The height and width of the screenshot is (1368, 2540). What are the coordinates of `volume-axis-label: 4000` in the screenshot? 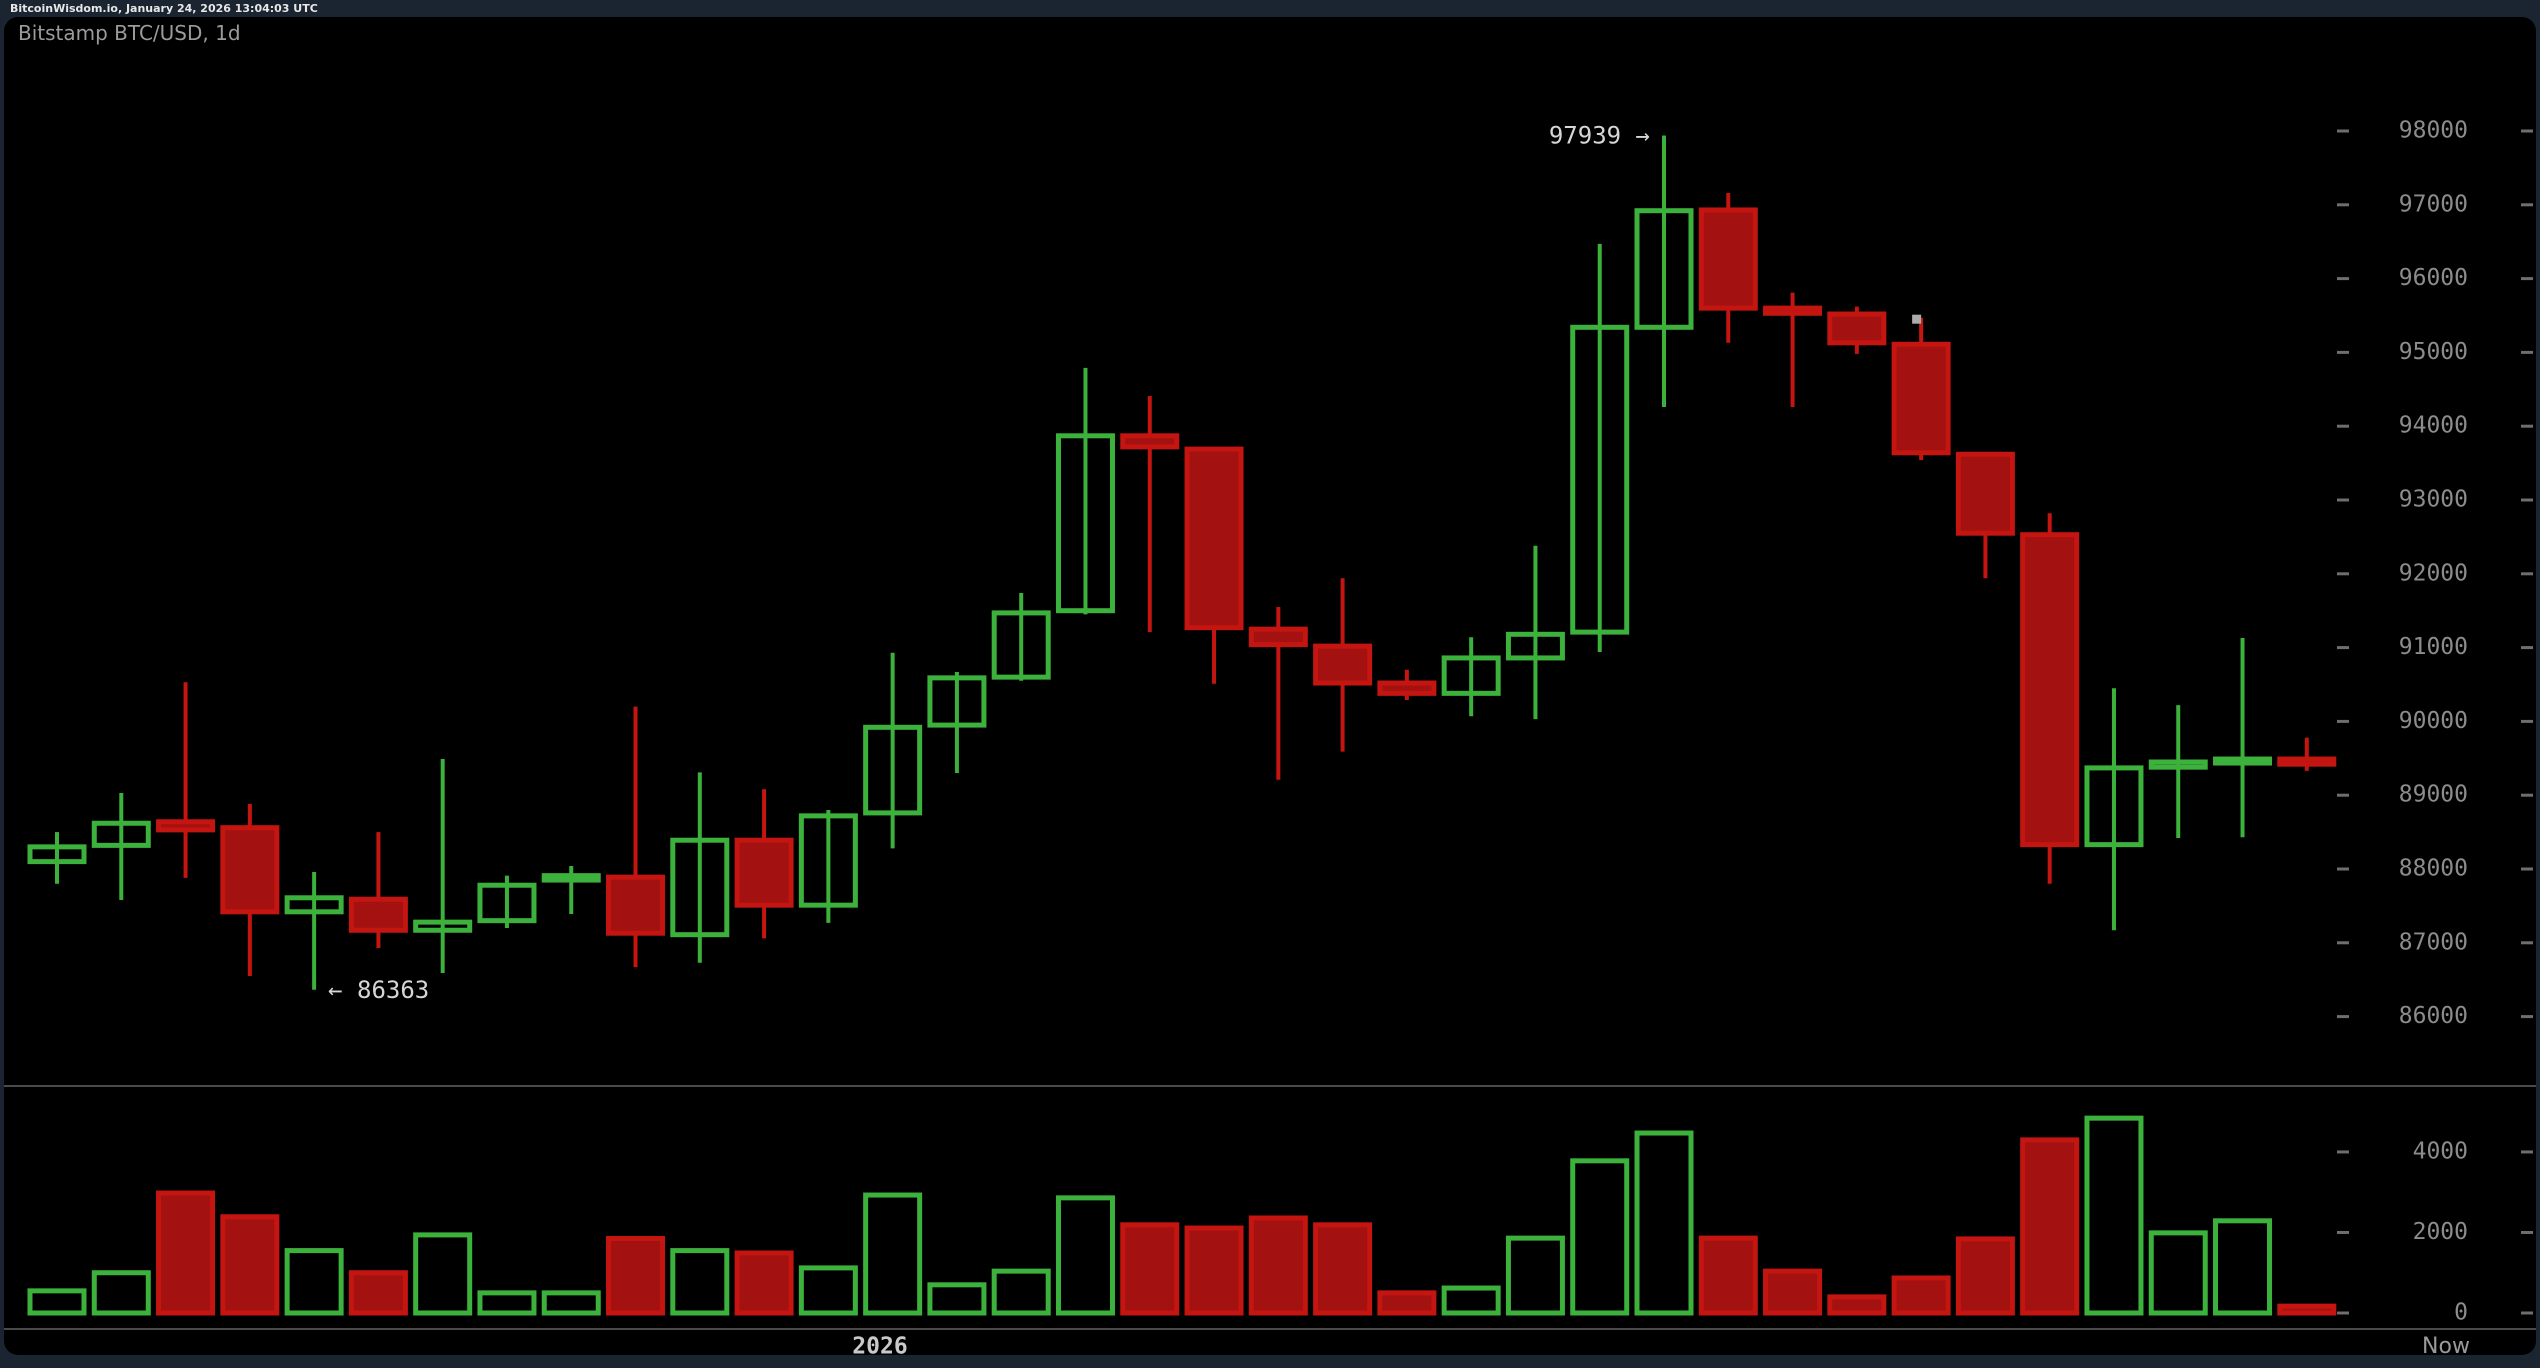 It's located at (2440, 1151).